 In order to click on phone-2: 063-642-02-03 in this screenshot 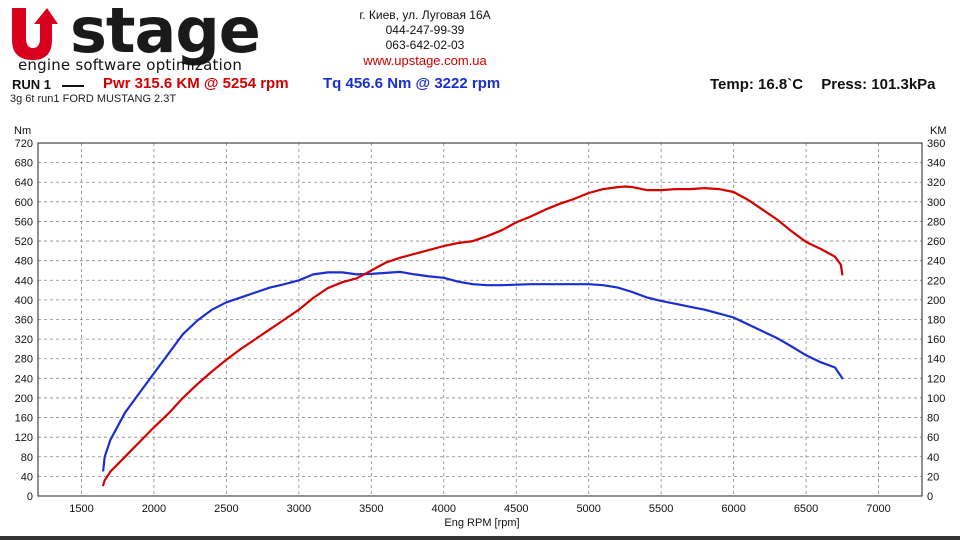, I will do `click(425, 45)`.